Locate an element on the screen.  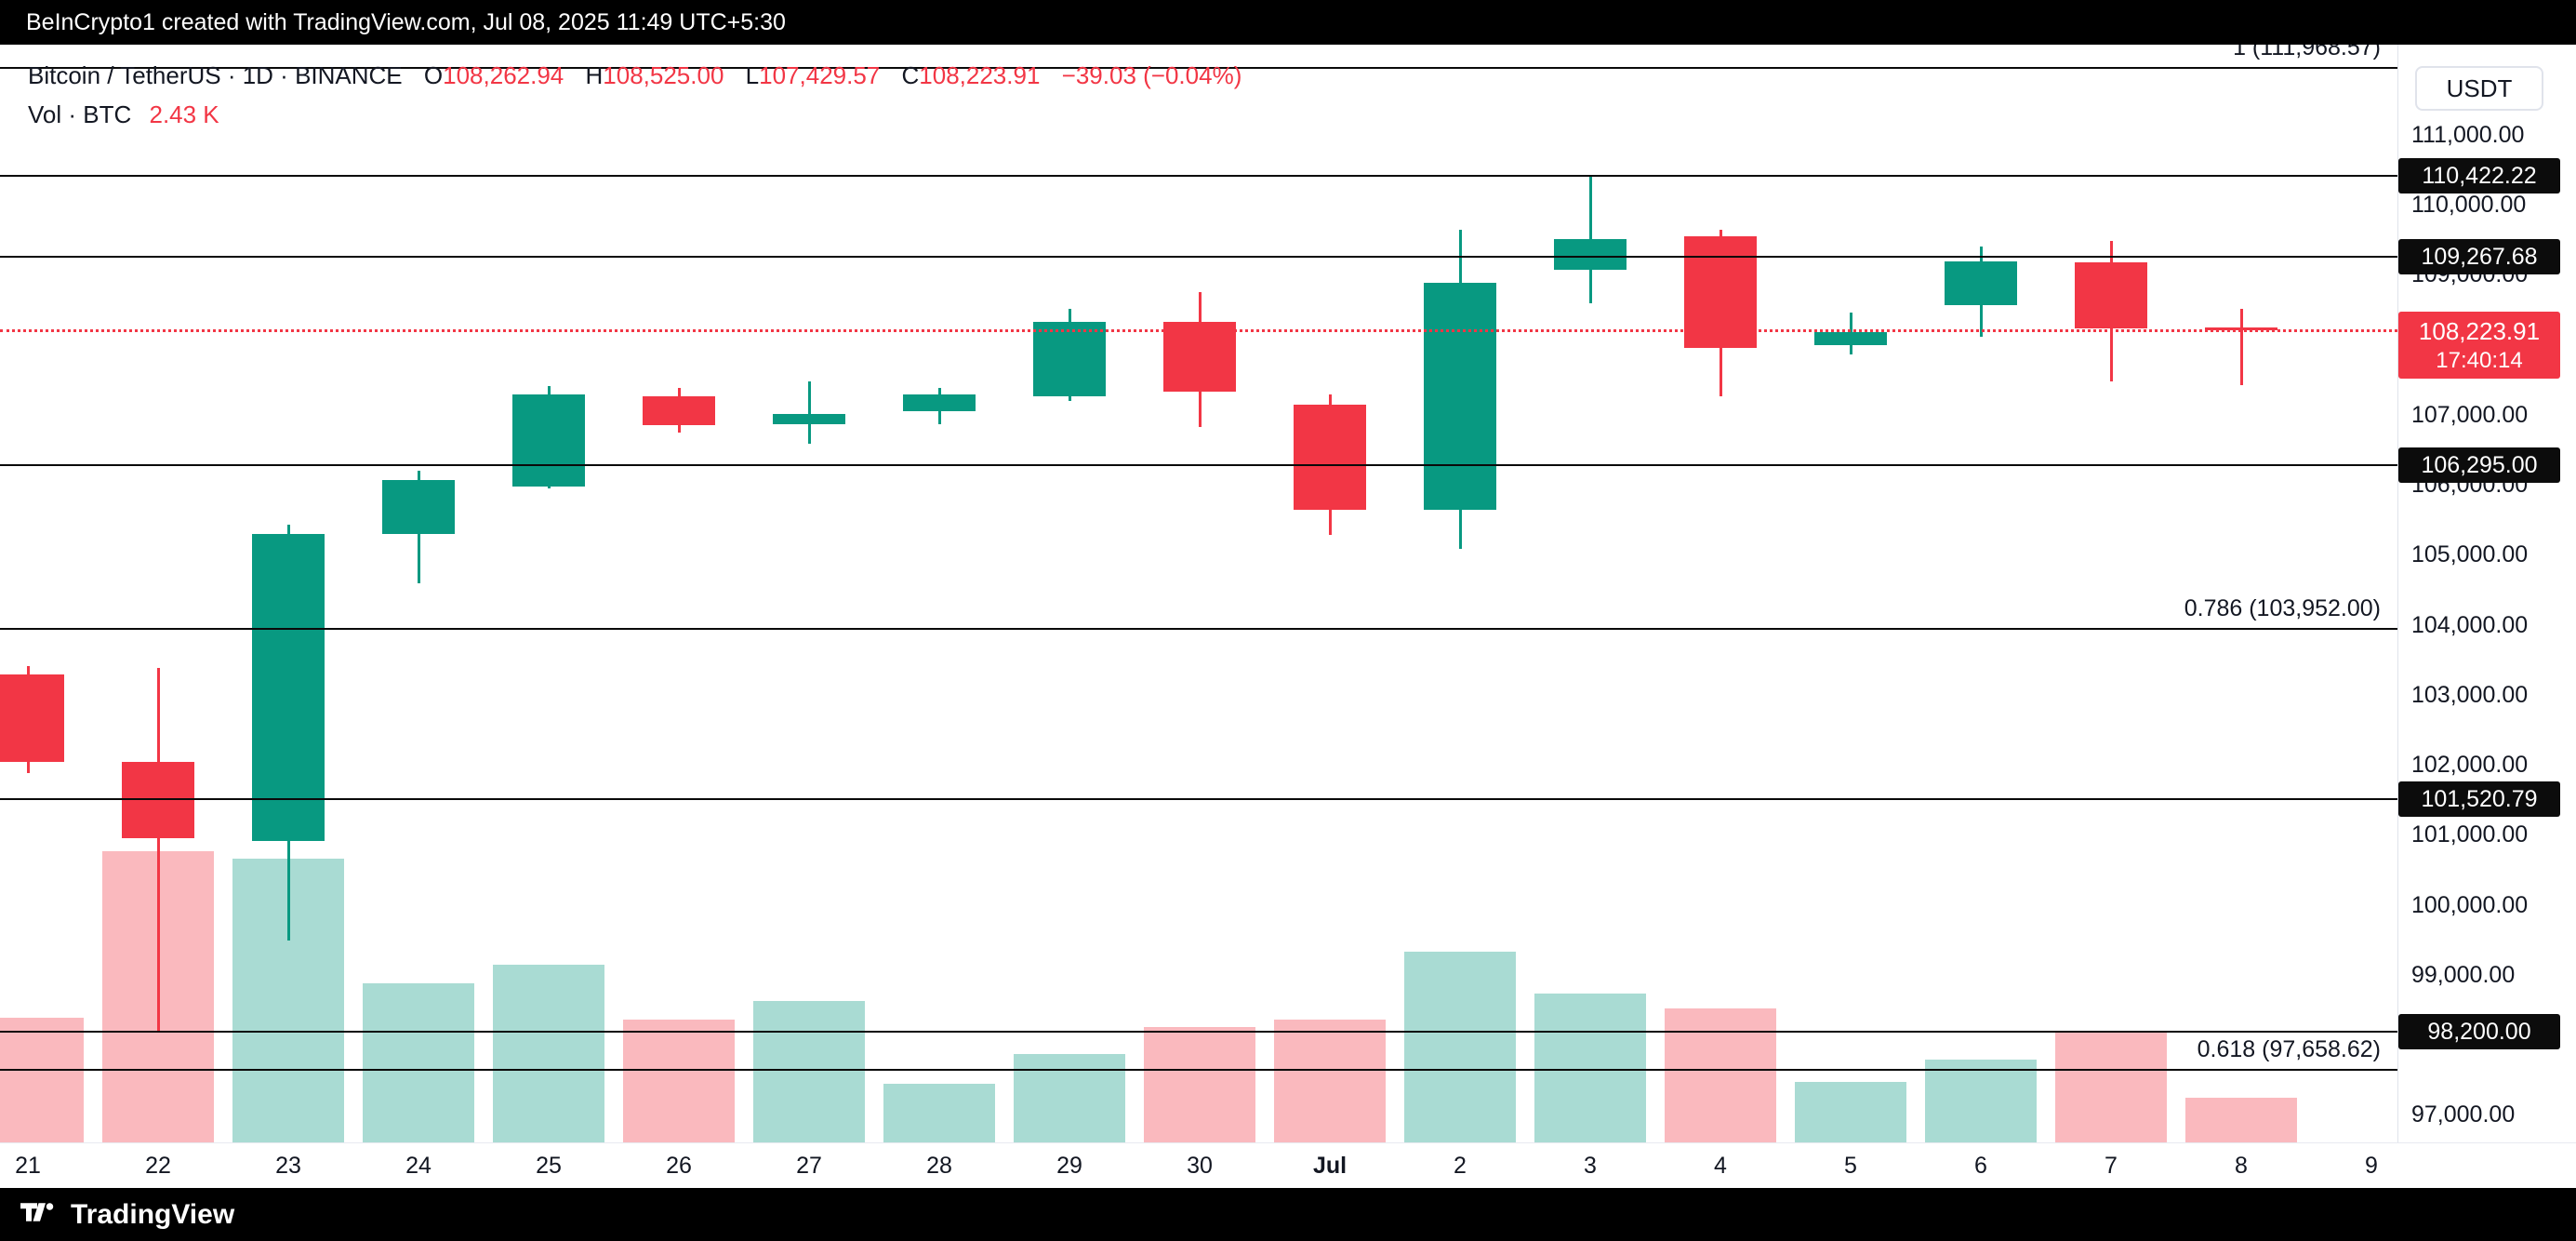
low-value: 107,429.57 is located at coordinates (820, 75).